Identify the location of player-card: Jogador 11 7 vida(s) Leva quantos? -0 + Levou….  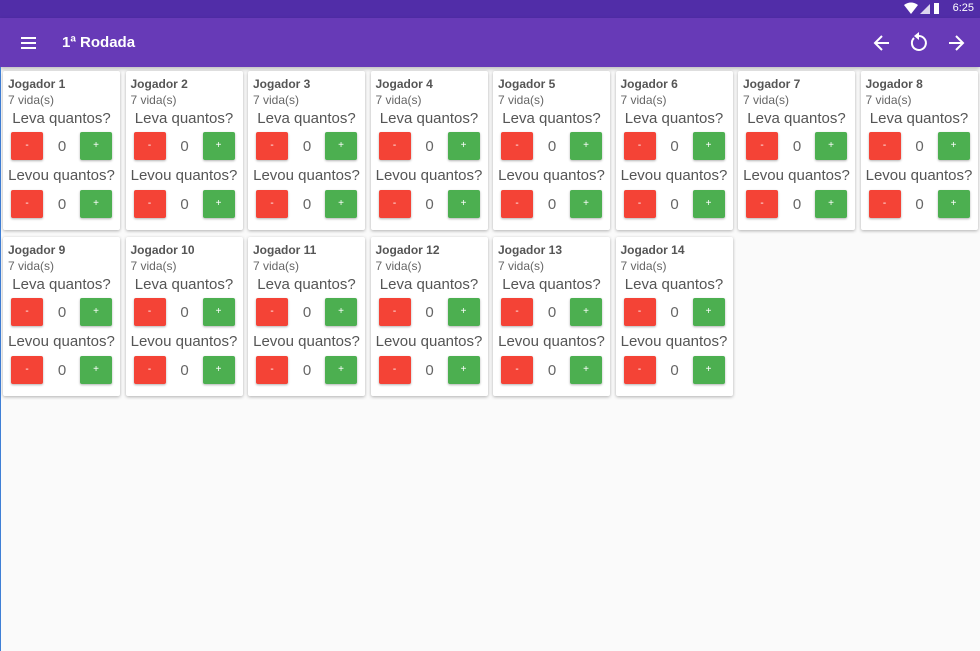
(306, 316).